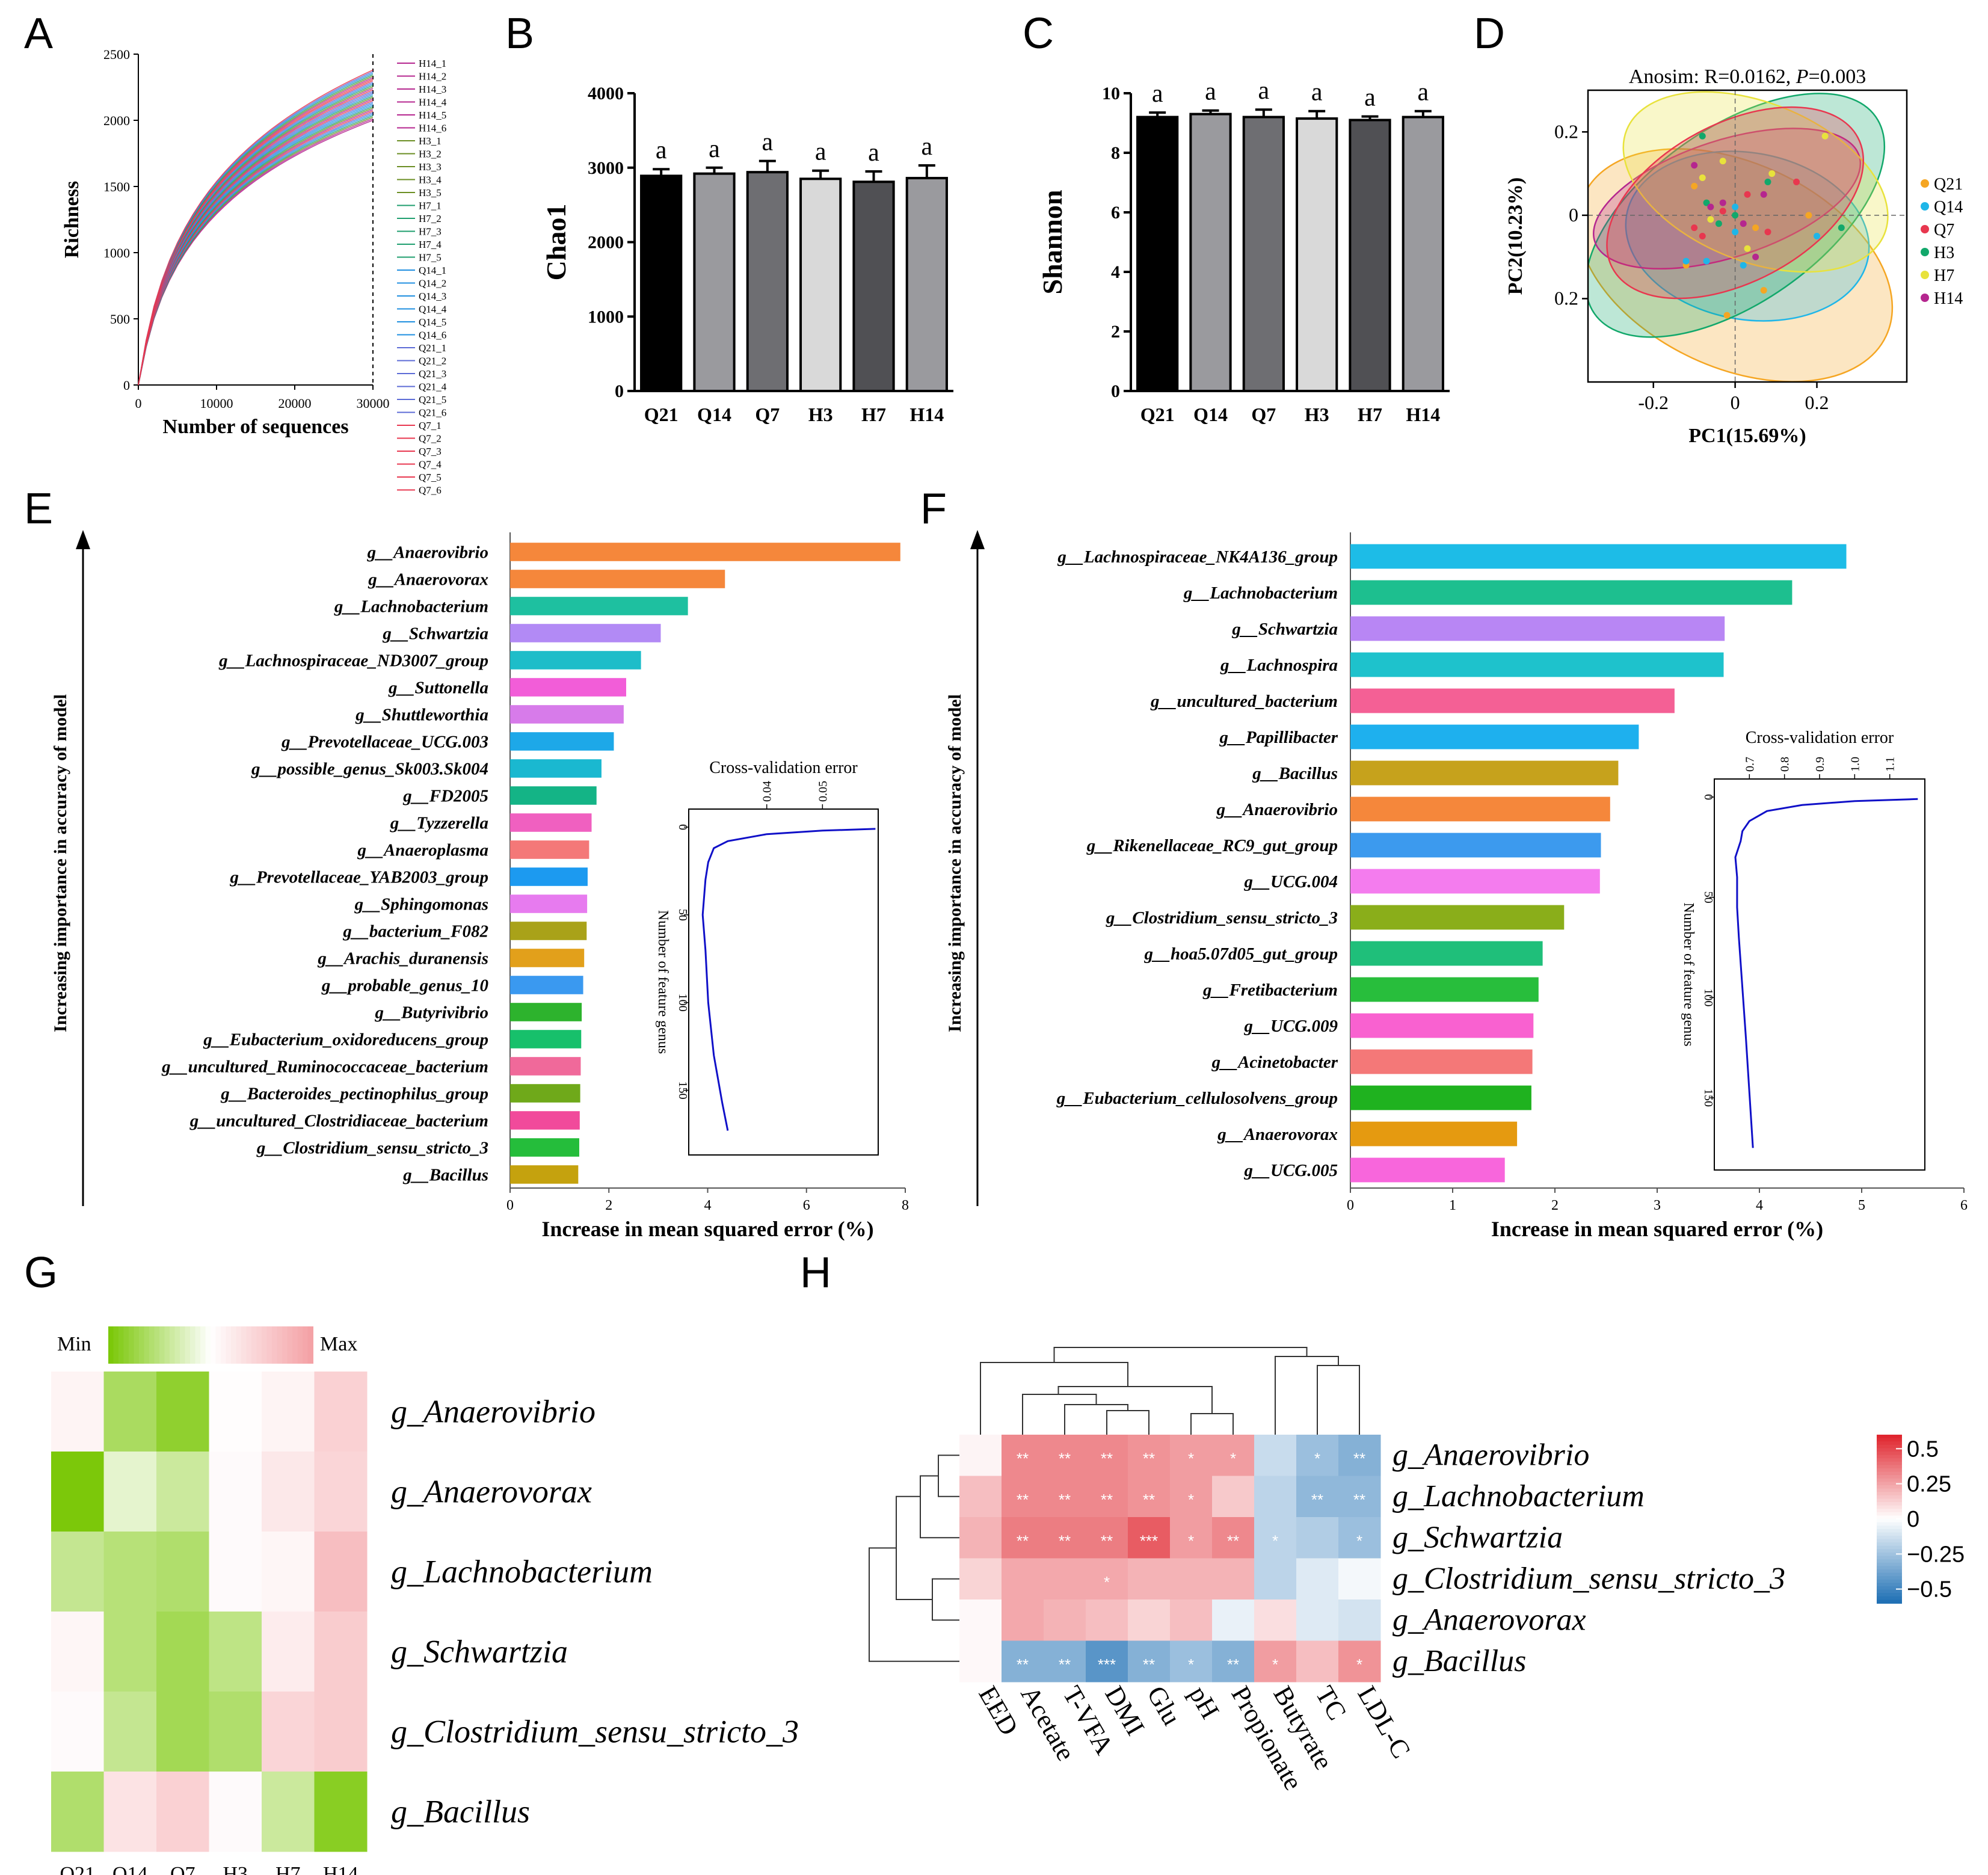  I want to click on genus-label: g__Lachnospiraceae_NK4A136_group, so click(1197, 557).